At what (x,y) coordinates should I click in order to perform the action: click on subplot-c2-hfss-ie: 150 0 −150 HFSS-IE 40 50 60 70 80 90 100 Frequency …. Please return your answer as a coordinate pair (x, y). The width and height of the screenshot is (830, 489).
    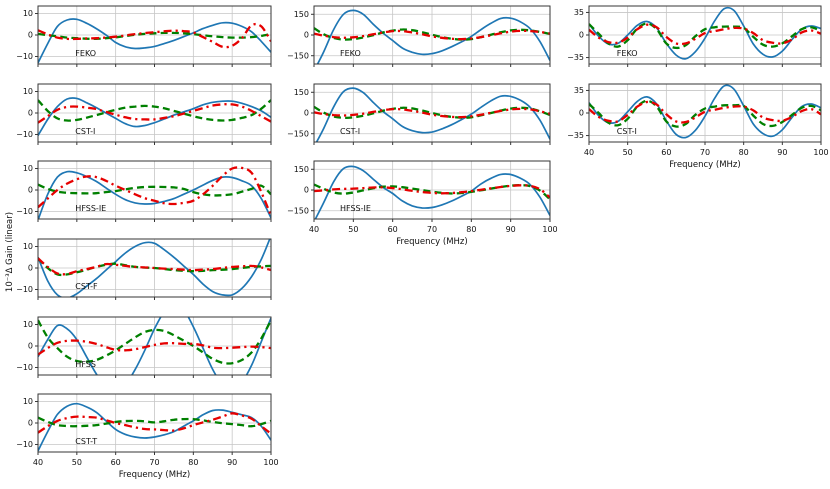
    Looking at the image, I should click on (422, 203).